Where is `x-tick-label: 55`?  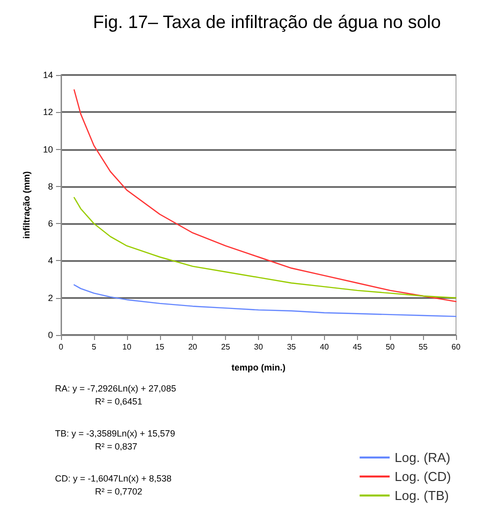
x-tick-label: 55 is located at coordinates (423, 347).